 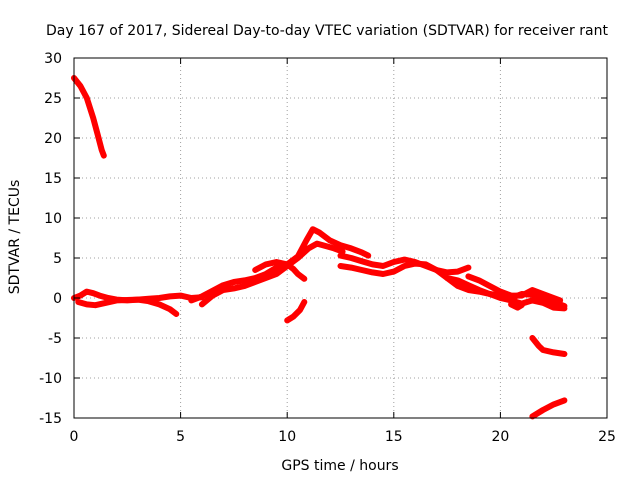 What do you see at coordinates (53, 99) in the screenshot?
I see `y-tick-label-8: 25` at bounding box center [53, 99].